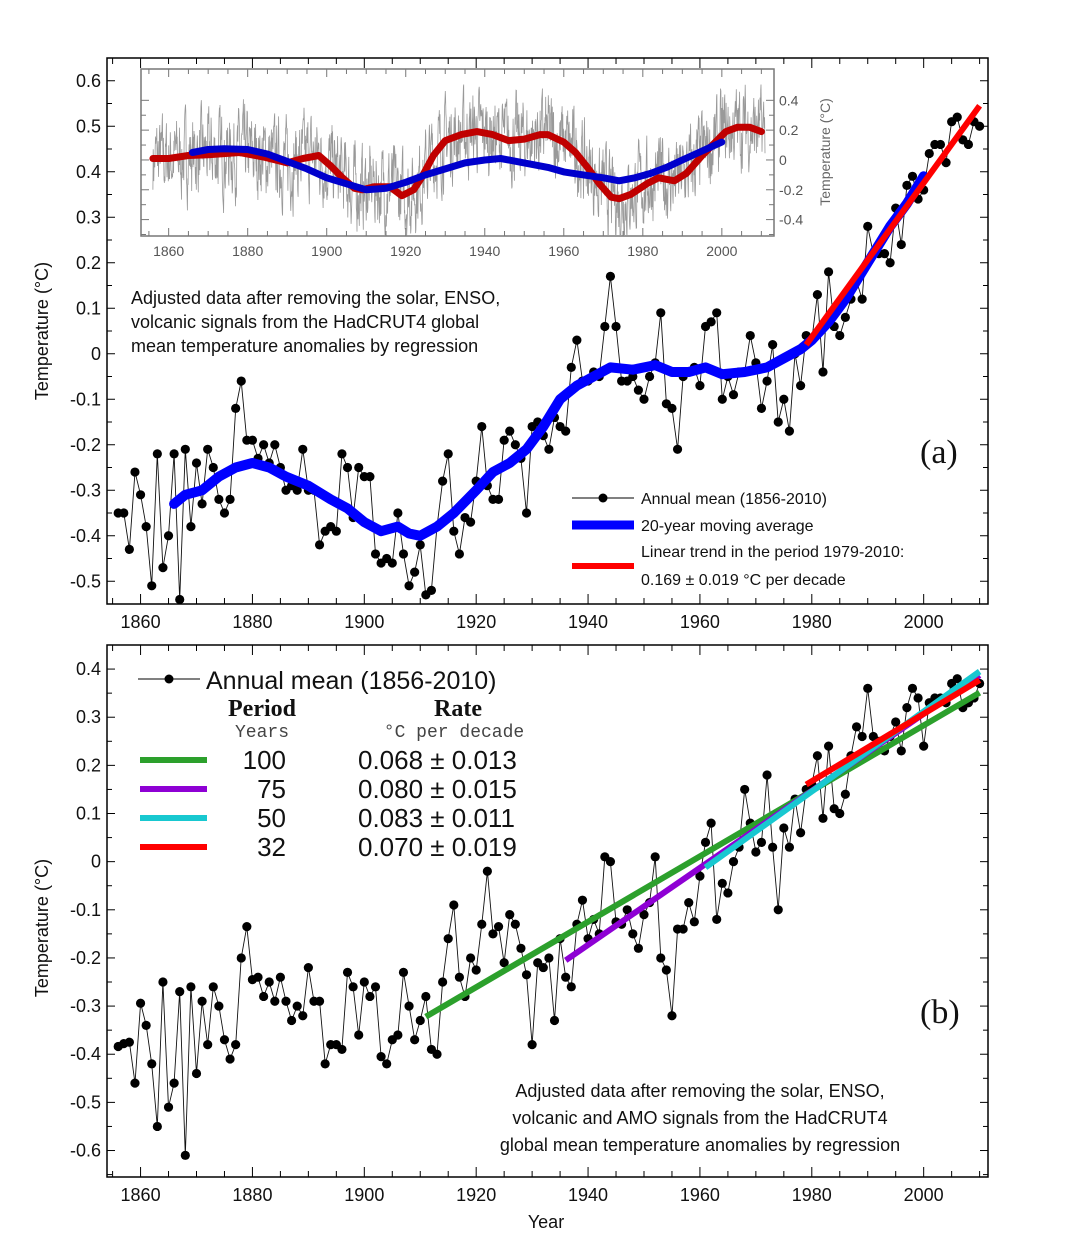 This screenshot has height=1257, width=1069. What do you see at coordinates (437, 789) in the screenshot?
I see `legend-b-rate-75: 0.080 ± 0.015` at bounding box center [437, 789].